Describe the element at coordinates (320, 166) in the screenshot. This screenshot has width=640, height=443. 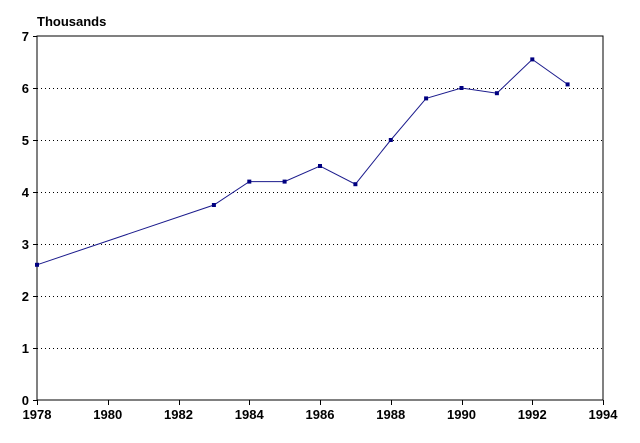
I see `data-point-1986` at that location.